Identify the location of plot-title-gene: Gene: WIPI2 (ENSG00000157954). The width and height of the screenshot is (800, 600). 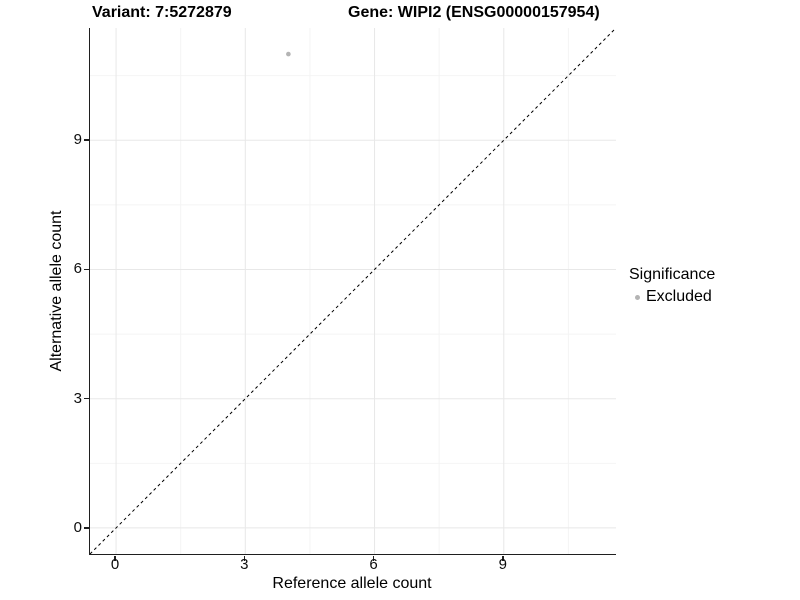
(474, 12).